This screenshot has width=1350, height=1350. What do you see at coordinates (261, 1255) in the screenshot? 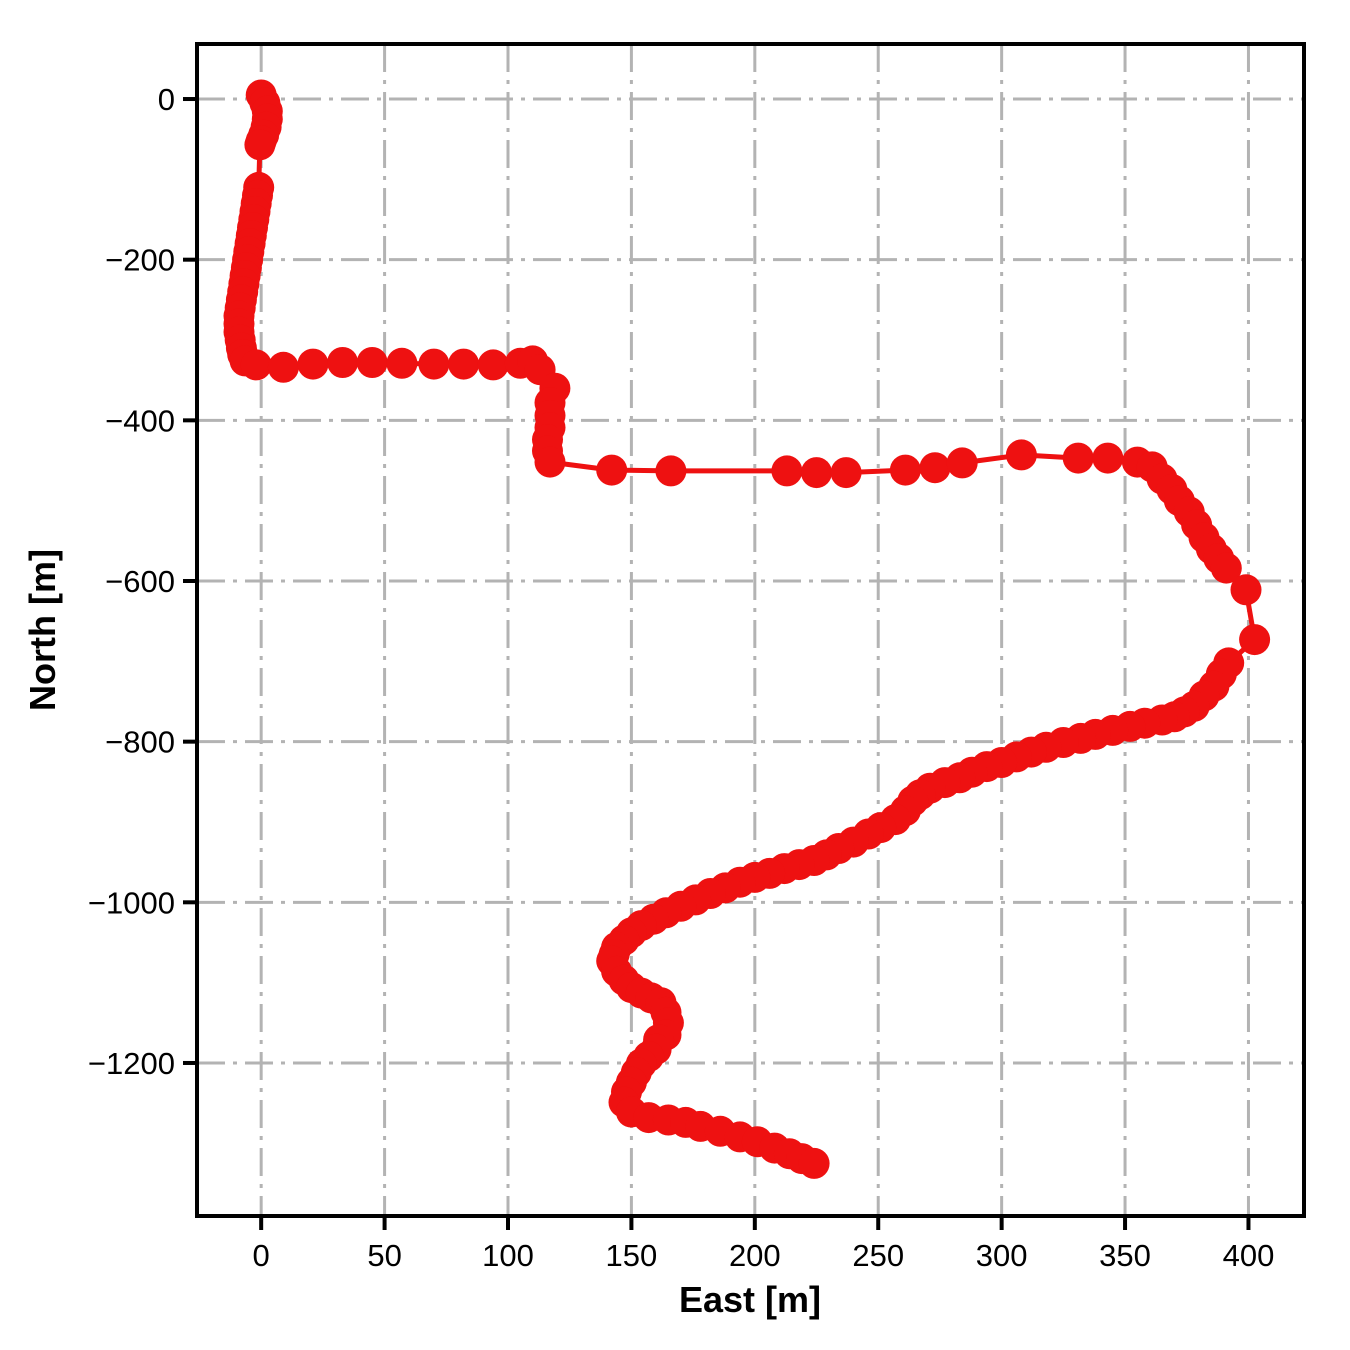
I see `x-tick-label: 0` at bounding box center [261, 1255].